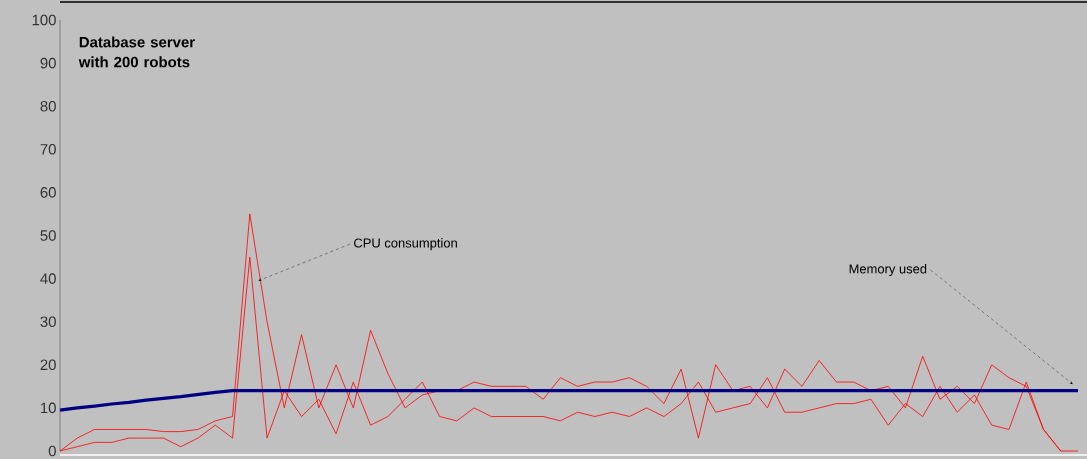  What do you see at coordinates (48, 235) in the screenshot?
I see `y-tick-label: 50` at bounding box center [48, 235].